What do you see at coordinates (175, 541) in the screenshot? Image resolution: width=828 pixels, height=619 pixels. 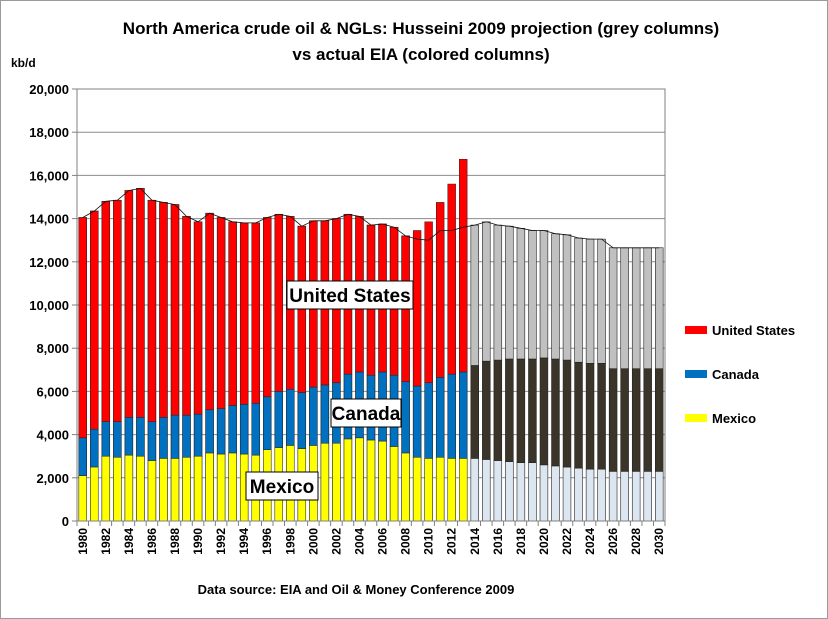 I see `x-tick-label: 1988` at bounding box center [175, 541].